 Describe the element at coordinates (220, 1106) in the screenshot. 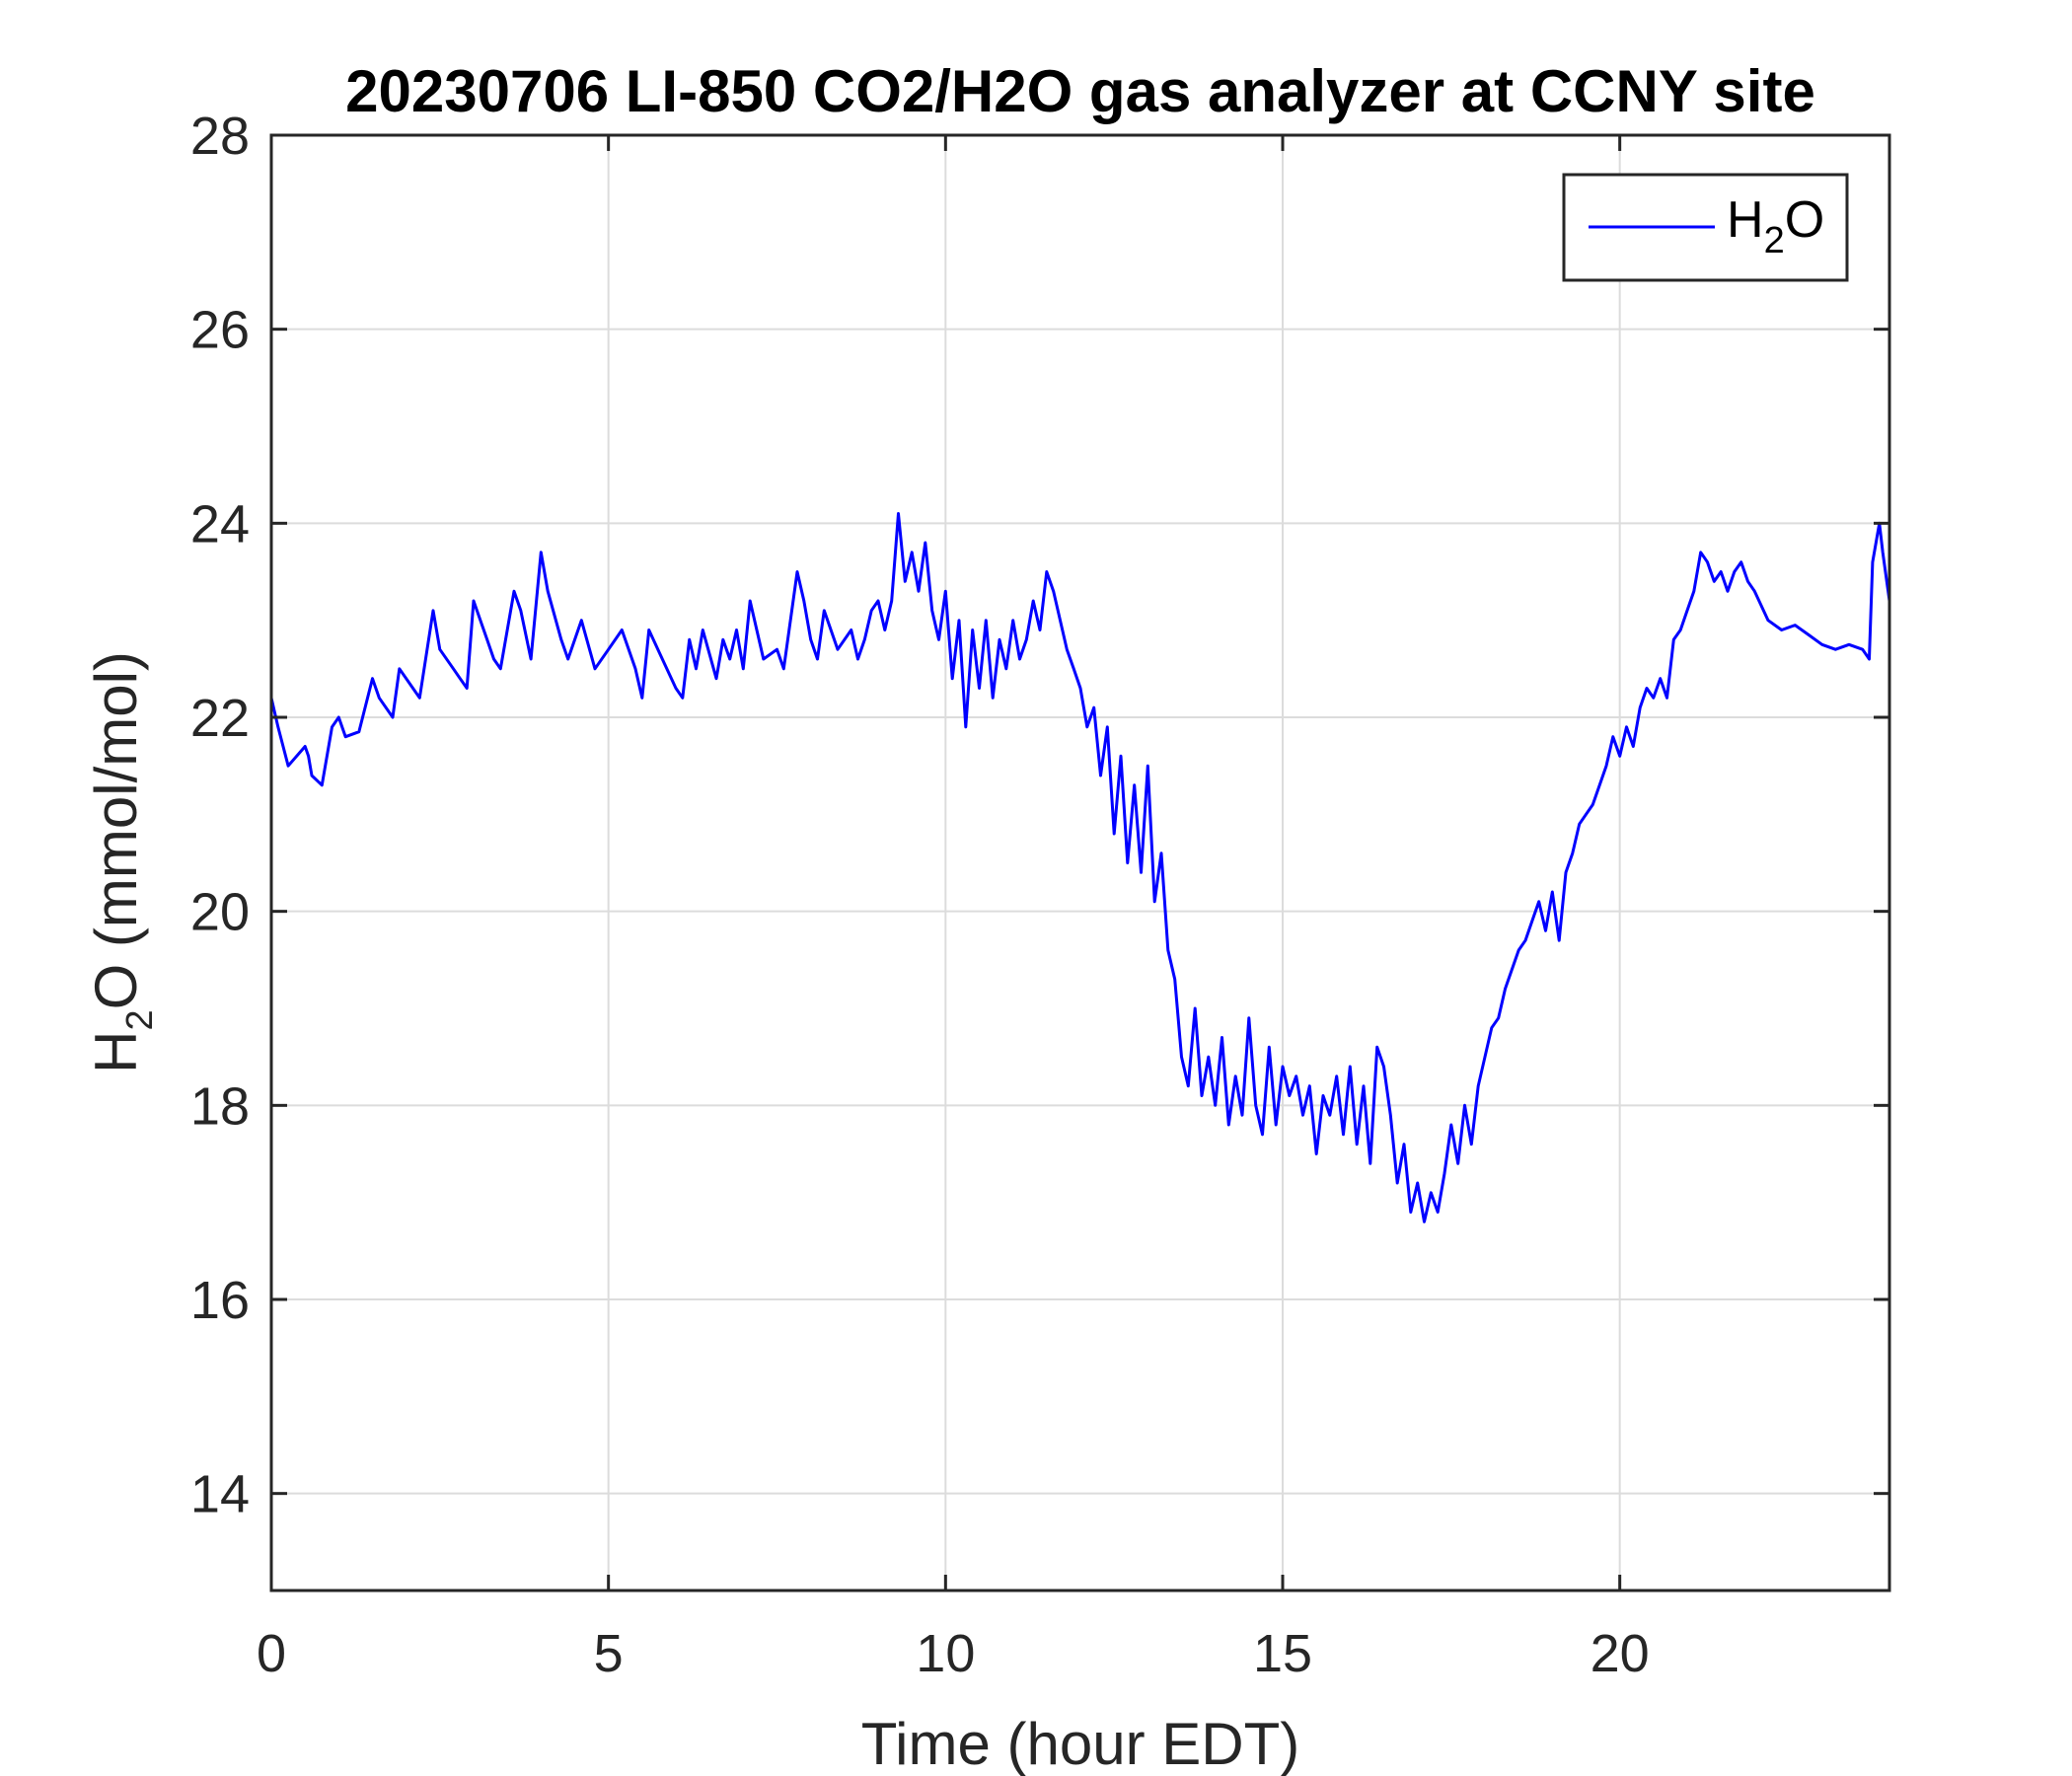

I see `y-tick-label: 18` at that location.